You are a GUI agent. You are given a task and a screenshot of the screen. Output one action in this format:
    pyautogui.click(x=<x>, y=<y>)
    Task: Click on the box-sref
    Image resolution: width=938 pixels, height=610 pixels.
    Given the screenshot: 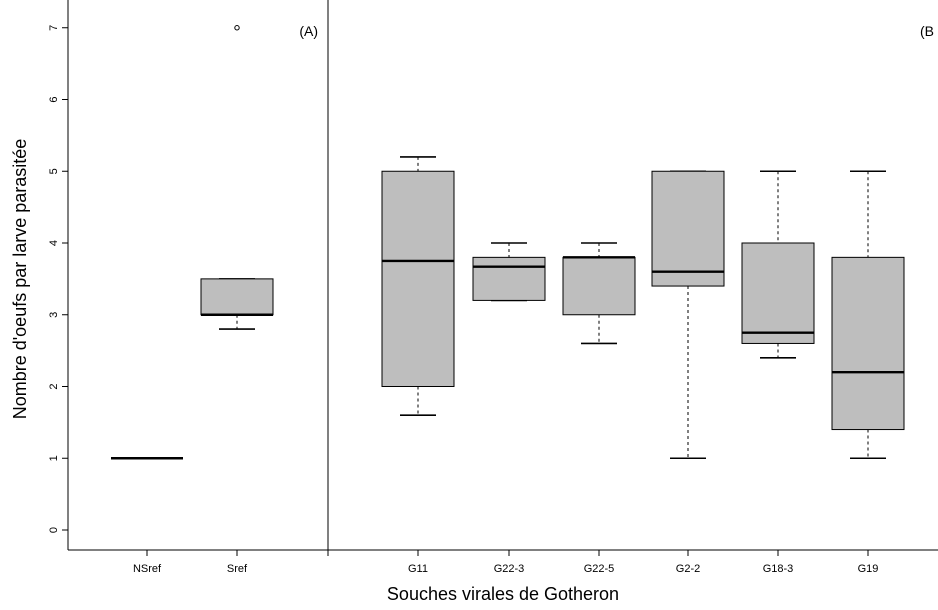 What is the action you would take?
    pyautogui.click(x=237, y=177)
    